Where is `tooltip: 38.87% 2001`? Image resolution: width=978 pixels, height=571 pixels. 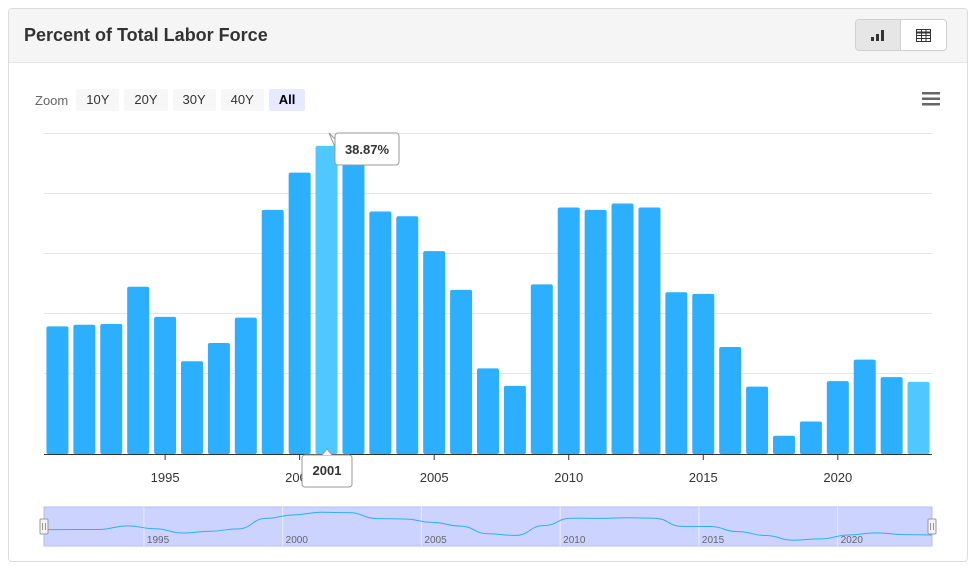
tooltip: 38.87% 2001 is located at coordinates (350, 310).